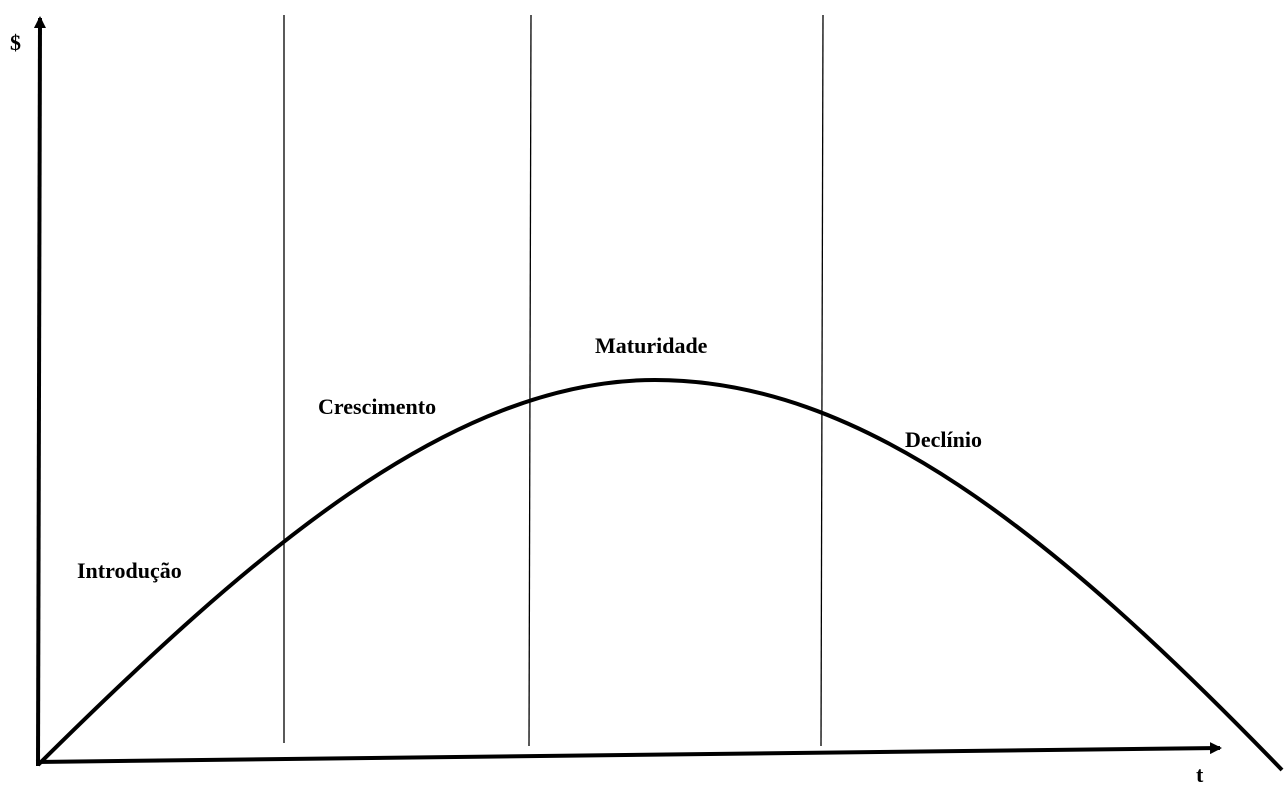  Describe the element at coordinates (377, 406) in the screenshot. I see `stage-label: Crescimento` at that location.